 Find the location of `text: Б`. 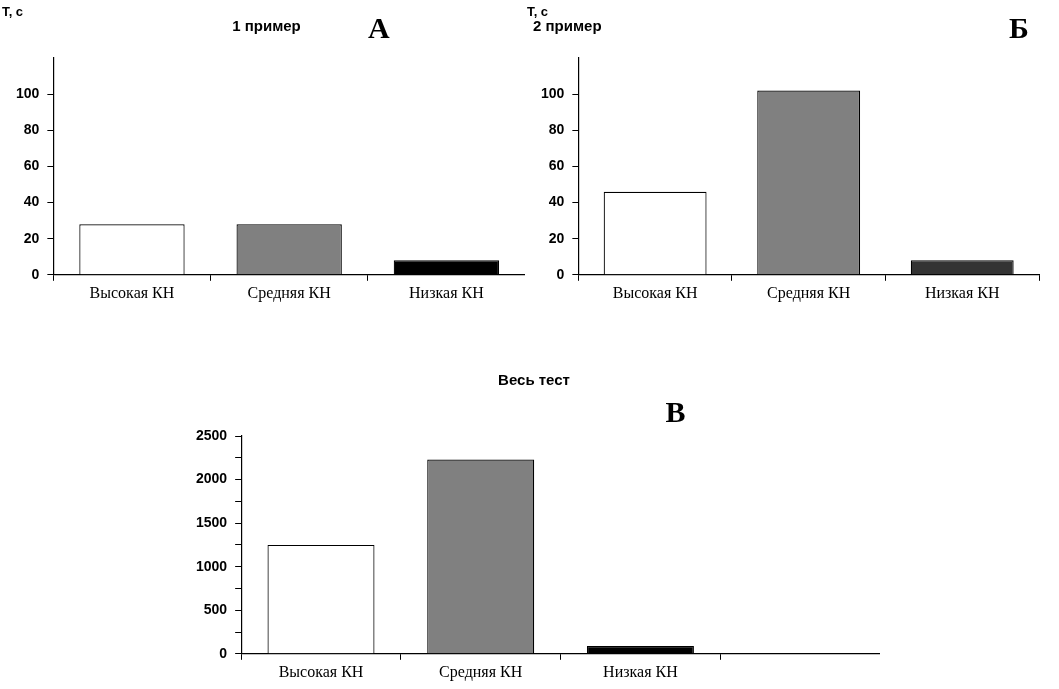

text: Б is located at coordinates (1019, 27).